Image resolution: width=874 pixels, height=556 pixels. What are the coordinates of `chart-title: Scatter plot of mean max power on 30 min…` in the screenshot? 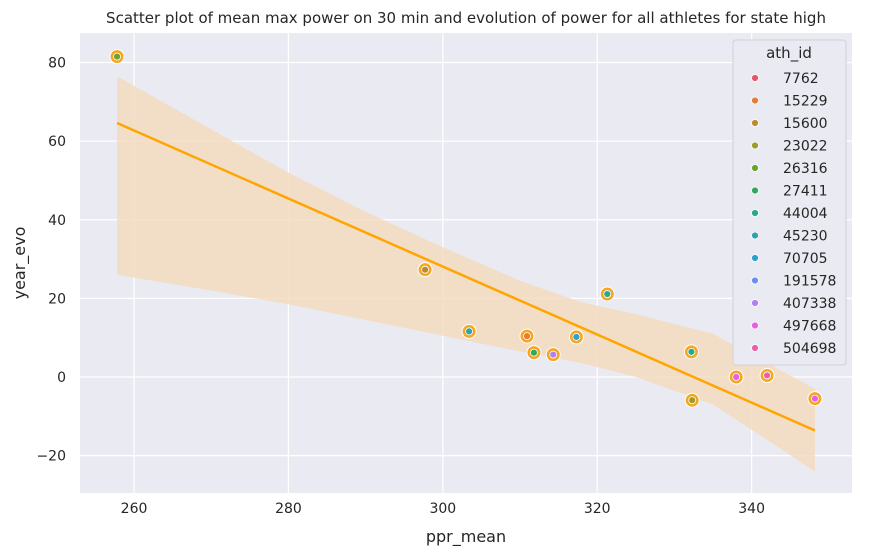 It's located at (466, 18).